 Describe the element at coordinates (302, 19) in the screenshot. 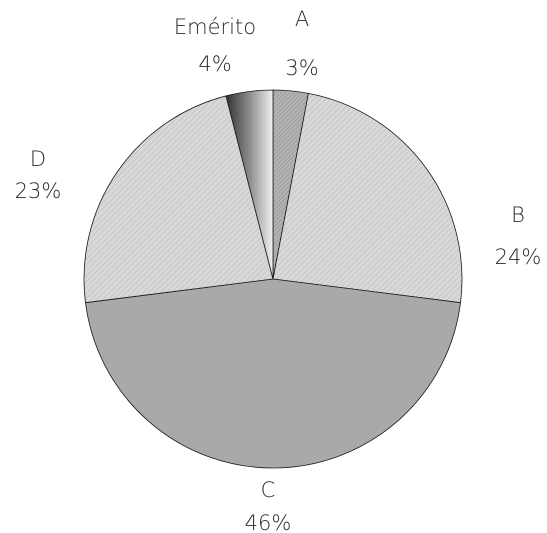

I see `slice-name-label: A` at that location.